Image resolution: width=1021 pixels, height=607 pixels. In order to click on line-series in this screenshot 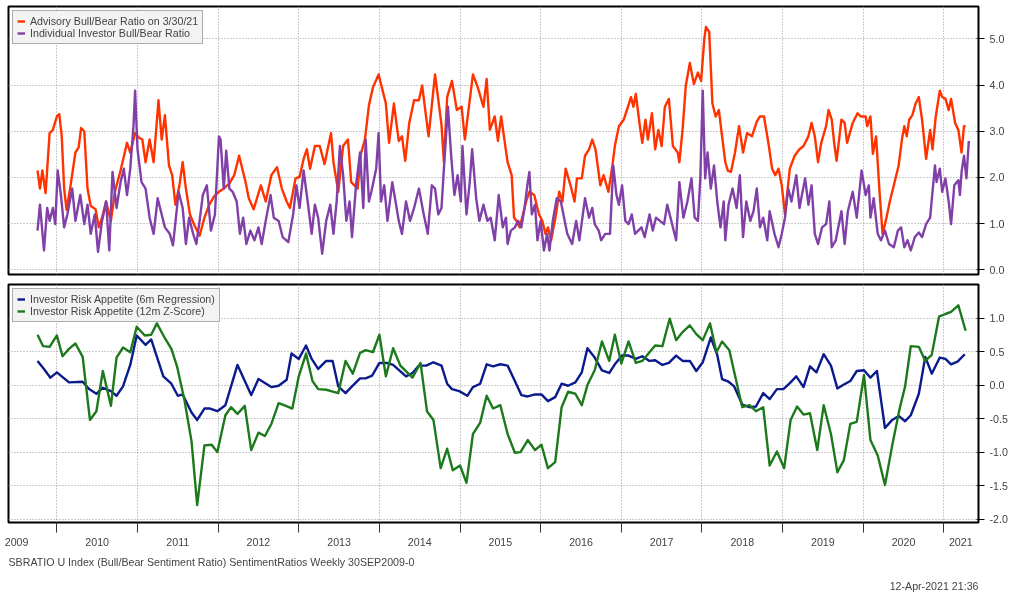, I will do `click(501, 382)`.